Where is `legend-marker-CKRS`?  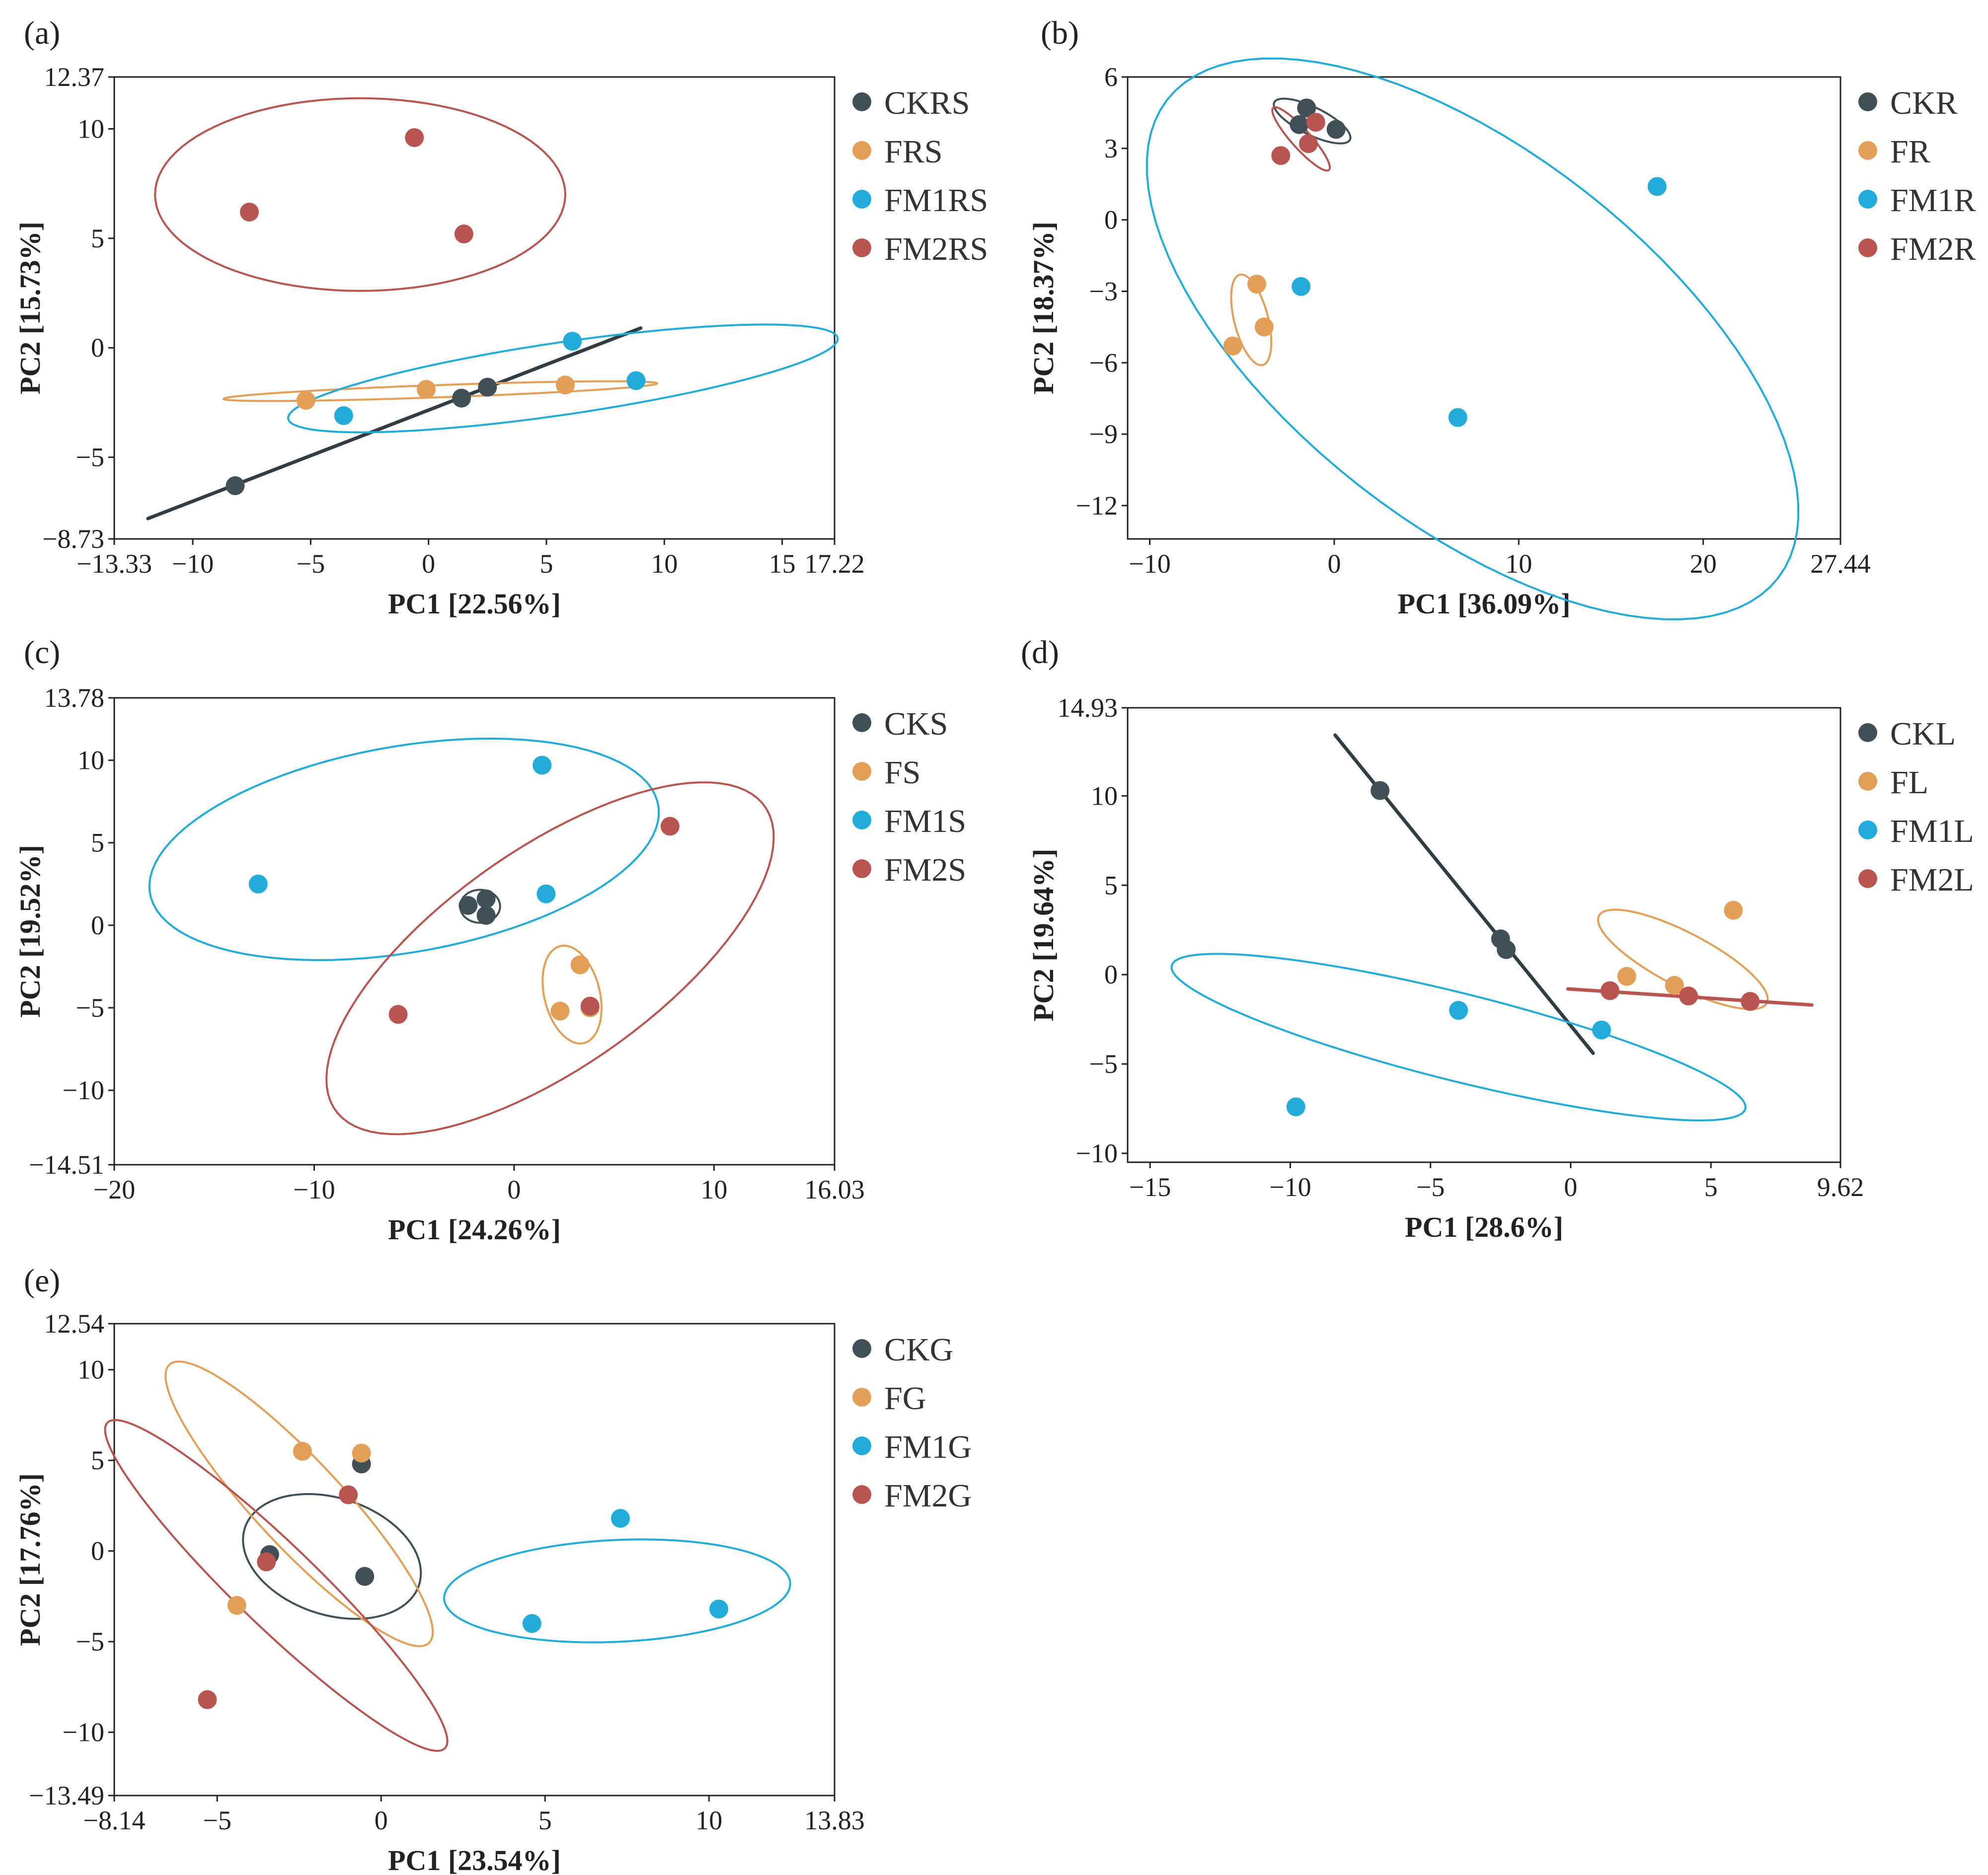 legend-marker-CKRS is located at coordinates (861, 101).